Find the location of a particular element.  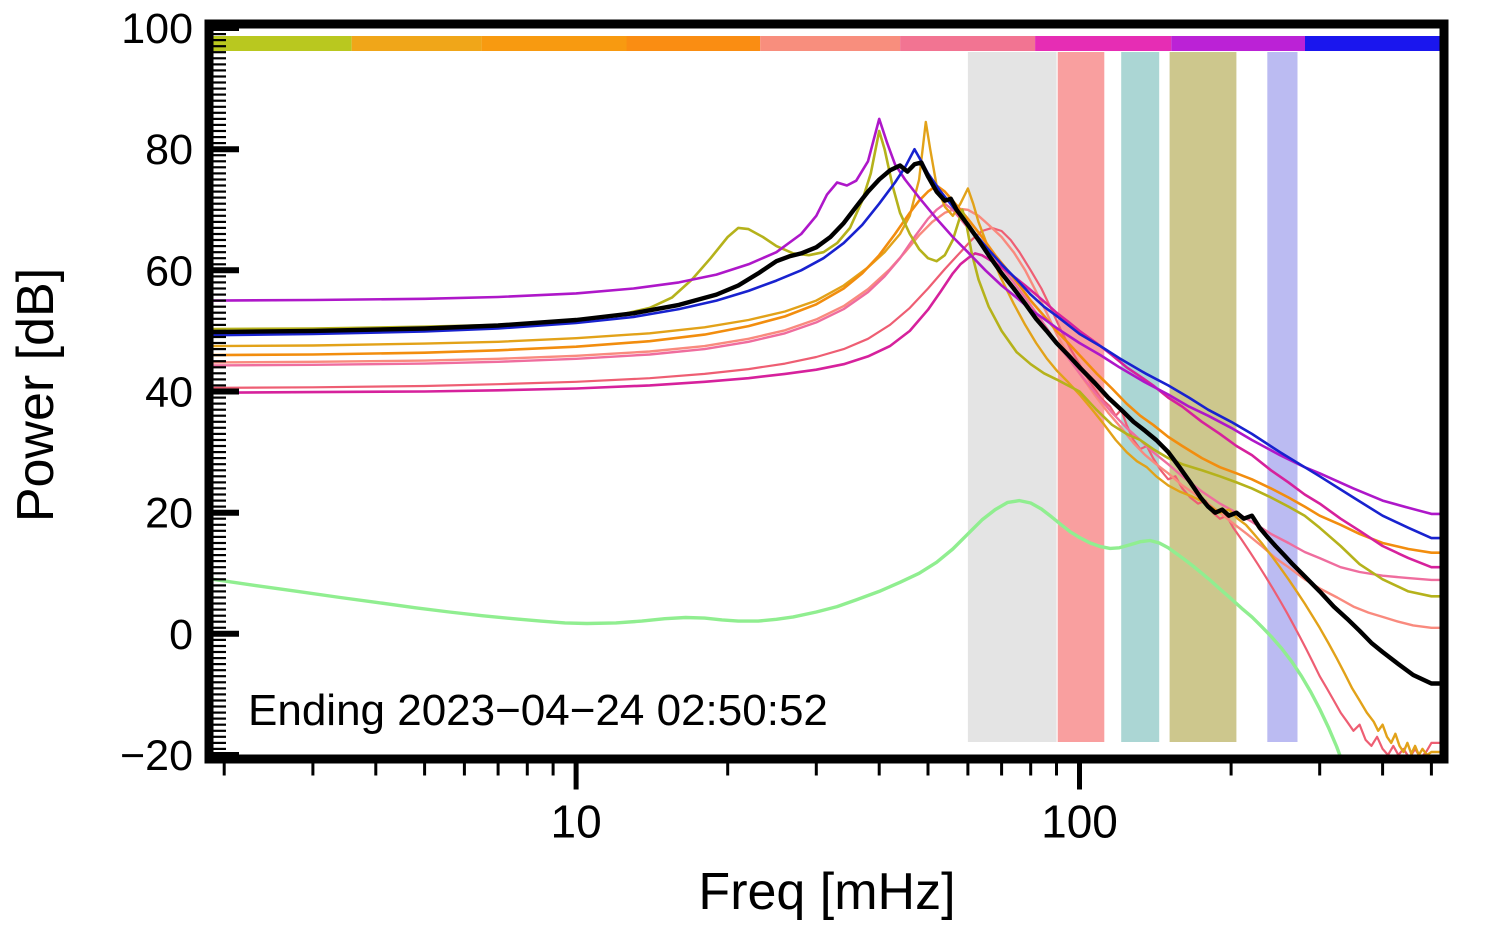

y-minor-ticks is located at coordinates (219, 391).